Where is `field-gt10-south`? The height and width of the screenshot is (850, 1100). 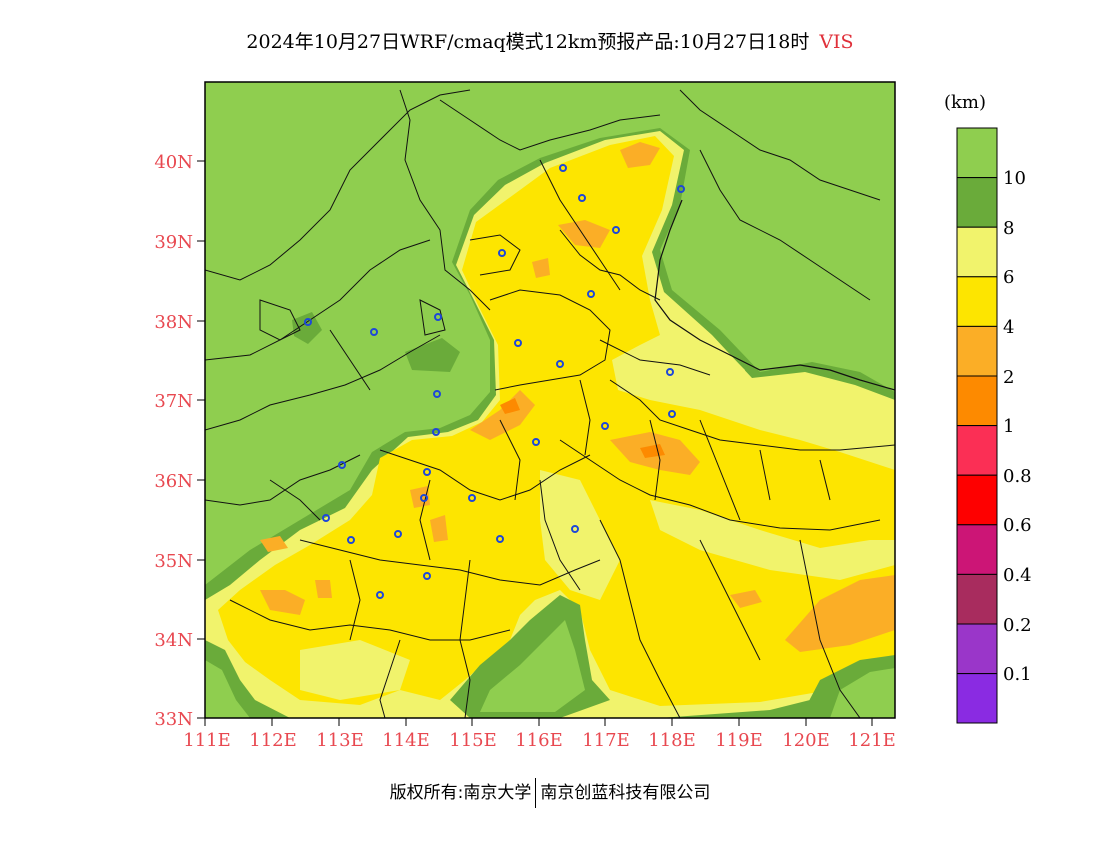 field-gt10-south is located at coordinates (532, 666).